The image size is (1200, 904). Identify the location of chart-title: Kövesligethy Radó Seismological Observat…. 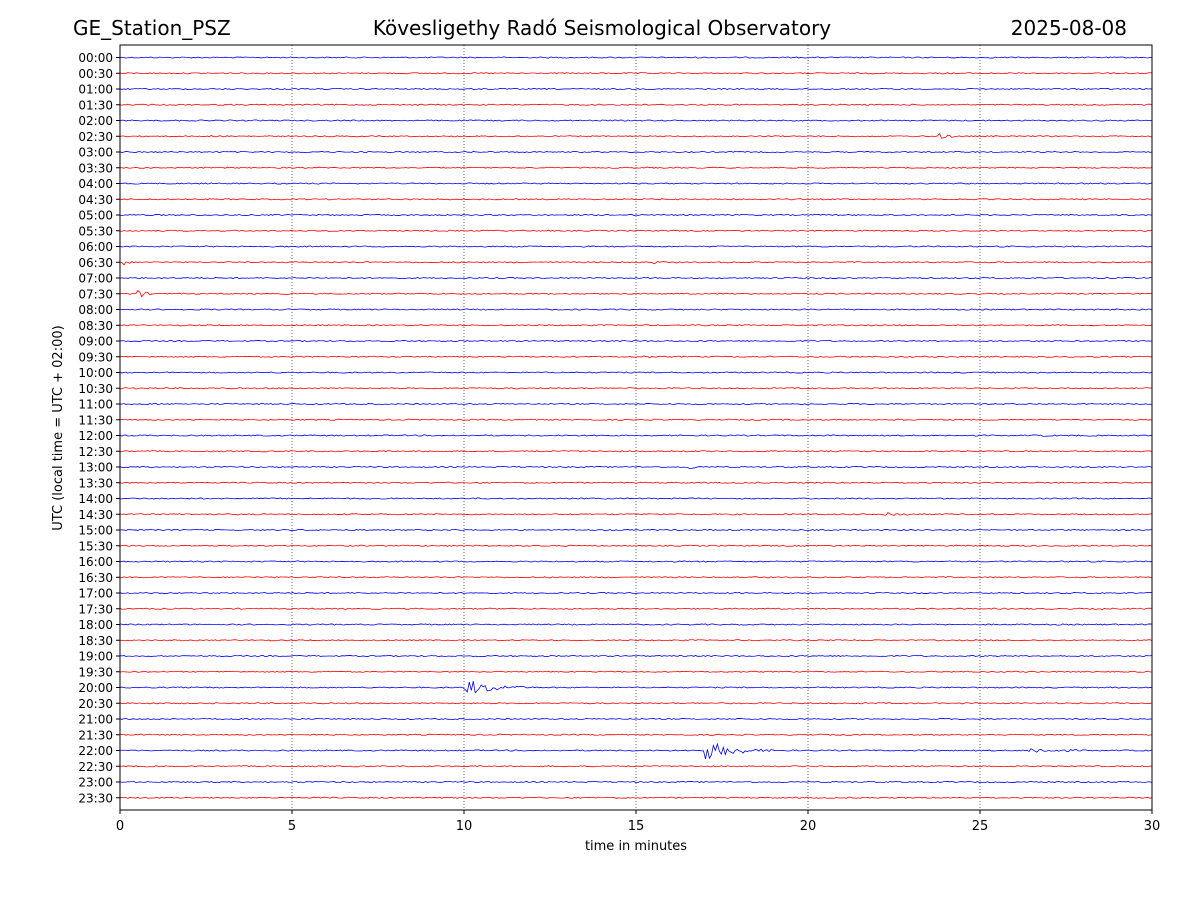
(602, 28).